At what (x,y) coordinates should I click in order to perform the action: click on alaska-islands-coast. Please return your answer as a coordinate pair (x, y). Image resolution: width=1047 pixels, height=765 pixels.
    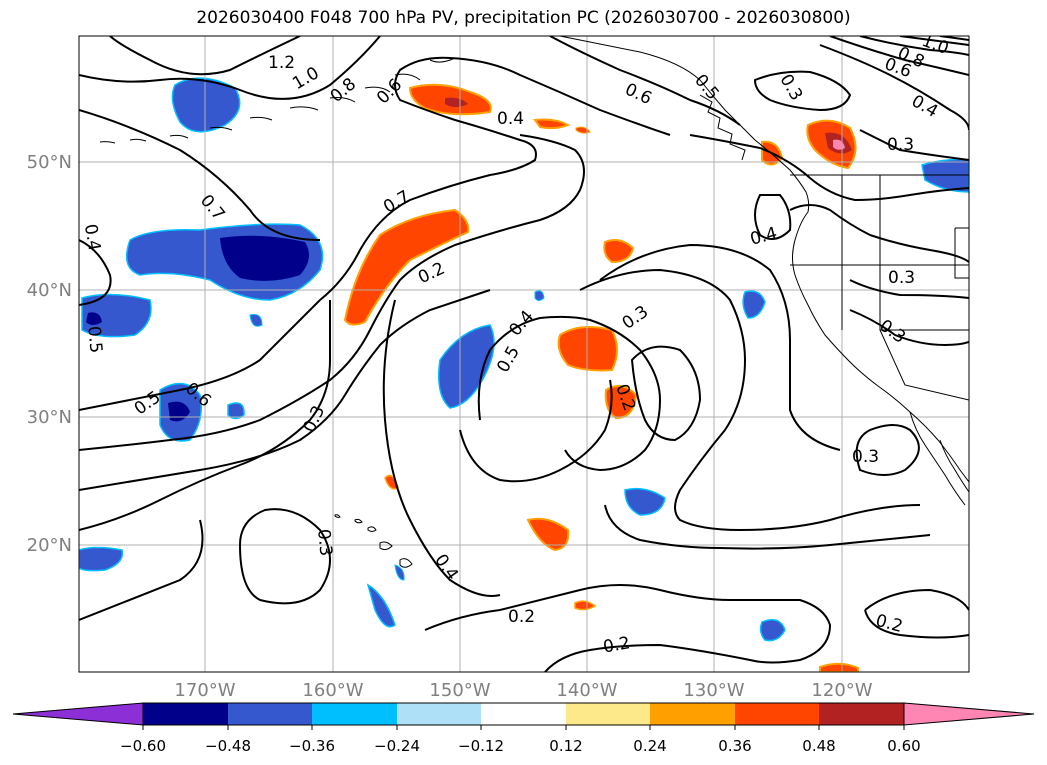
    Looking at the image, I should click on (277, 100).